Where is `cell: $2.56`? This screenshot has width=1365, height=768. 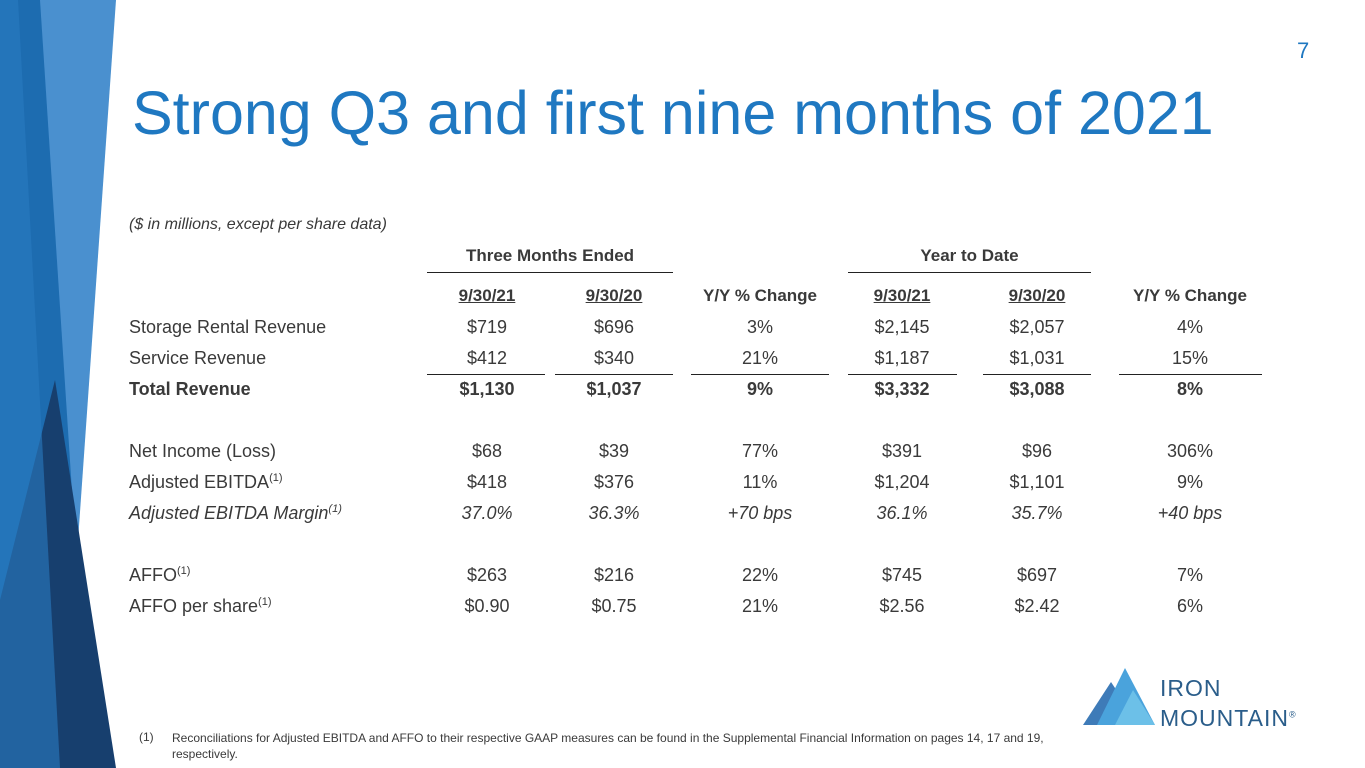
cell: $2.56 is located at coordinates (902, 606).